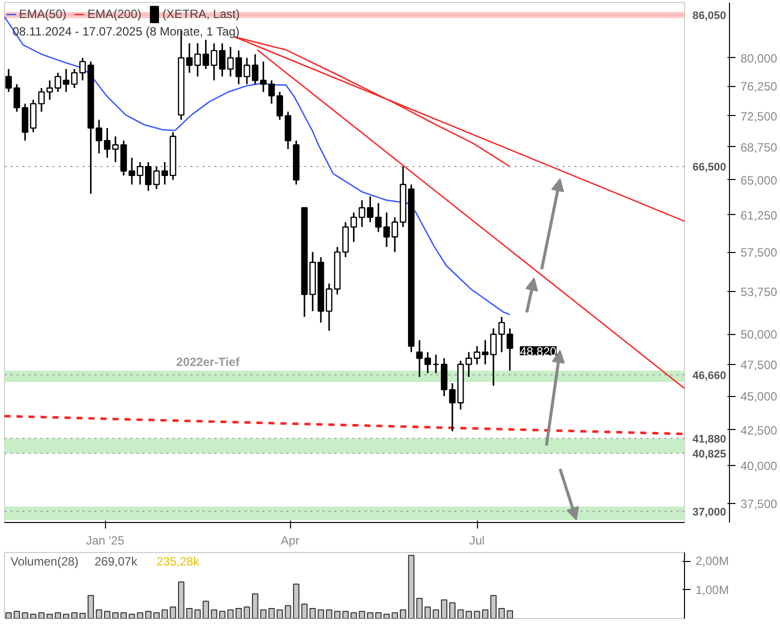 The height and width of the screenshot is (625, 780). What do you see at coordinates (759, 58) in the screenshot?
I see `y-tick-label: 80,000` at bounding box center [759, 58].